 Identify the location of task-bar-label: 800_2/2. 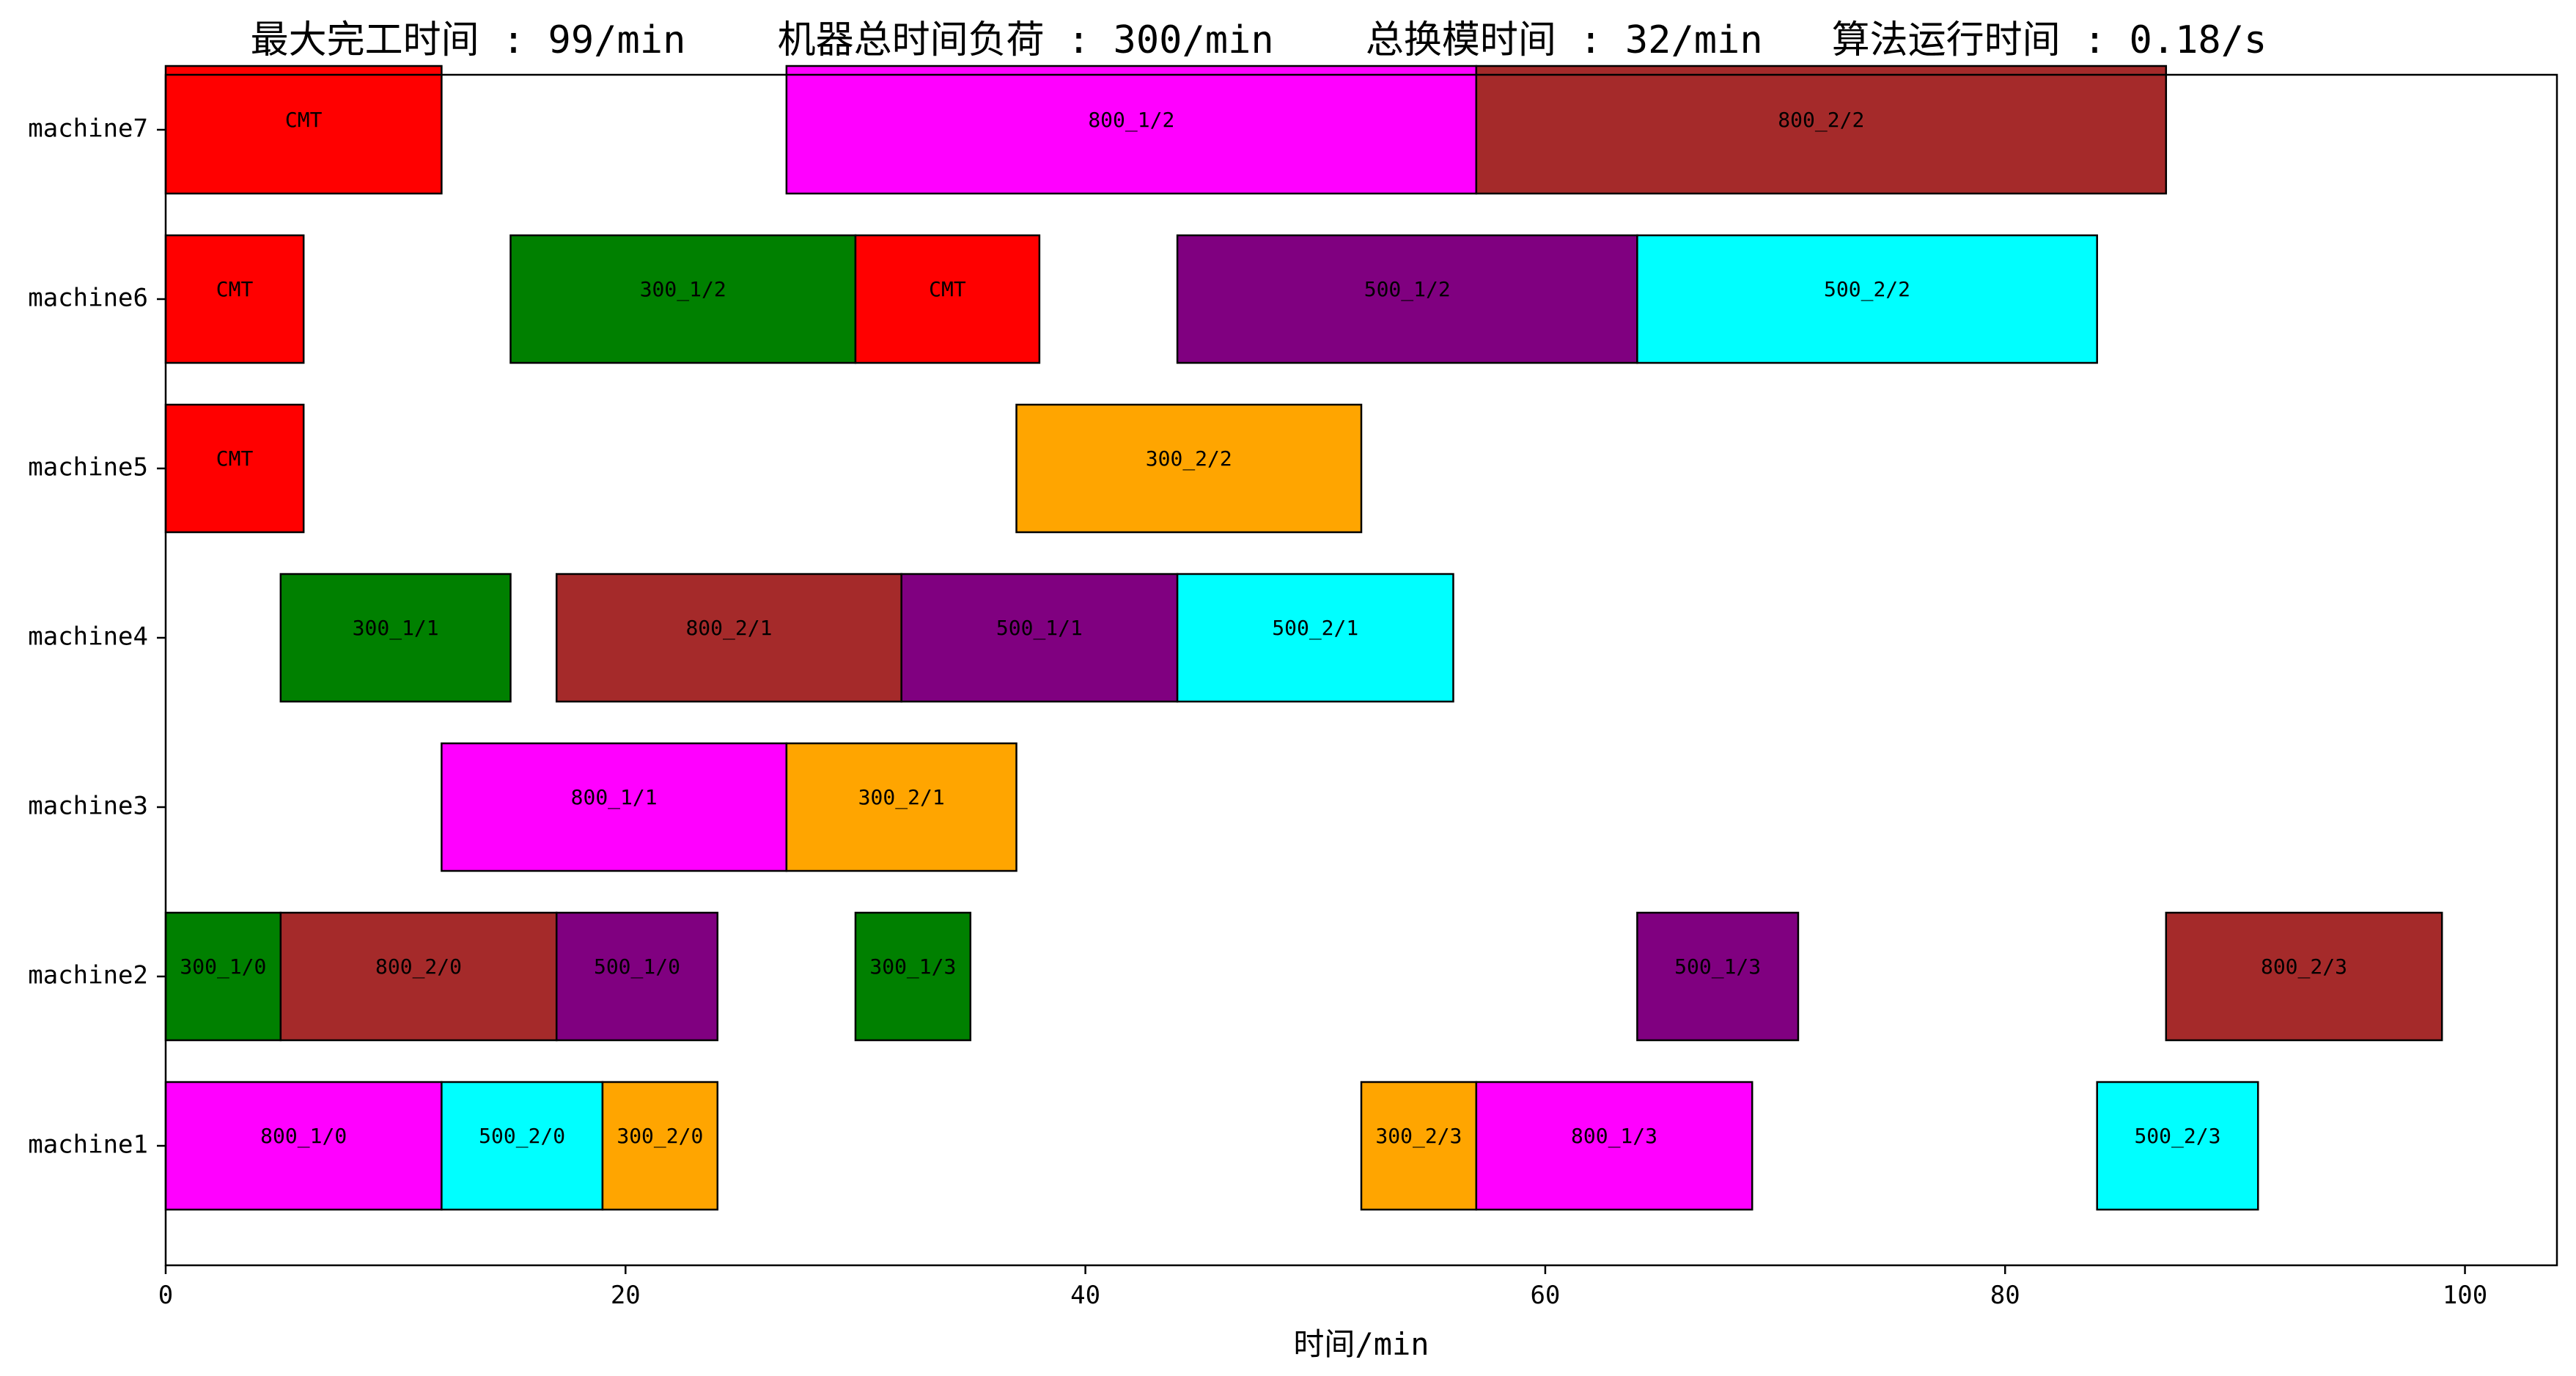
(1821, 120).